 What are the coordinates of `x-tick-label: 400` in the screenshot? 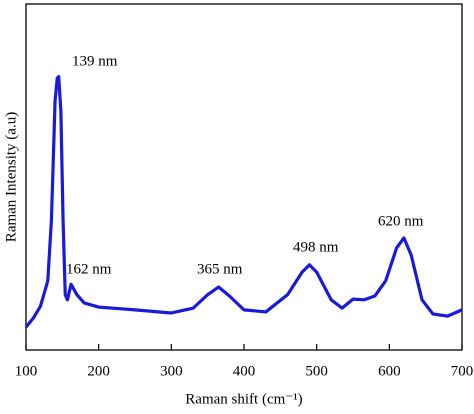 It's located at (244, 371).